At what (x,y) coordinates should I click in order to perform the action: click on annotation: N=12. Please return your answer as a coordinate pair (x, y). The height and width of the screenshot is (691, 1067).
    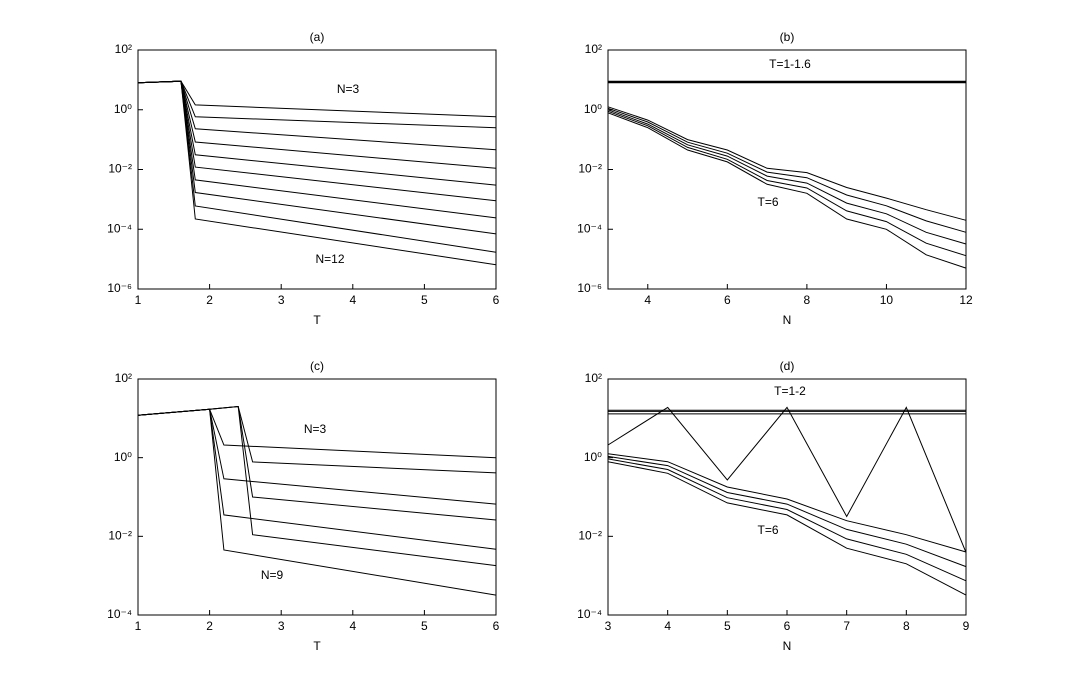
    Looking at the image, I should click on (329, 259).